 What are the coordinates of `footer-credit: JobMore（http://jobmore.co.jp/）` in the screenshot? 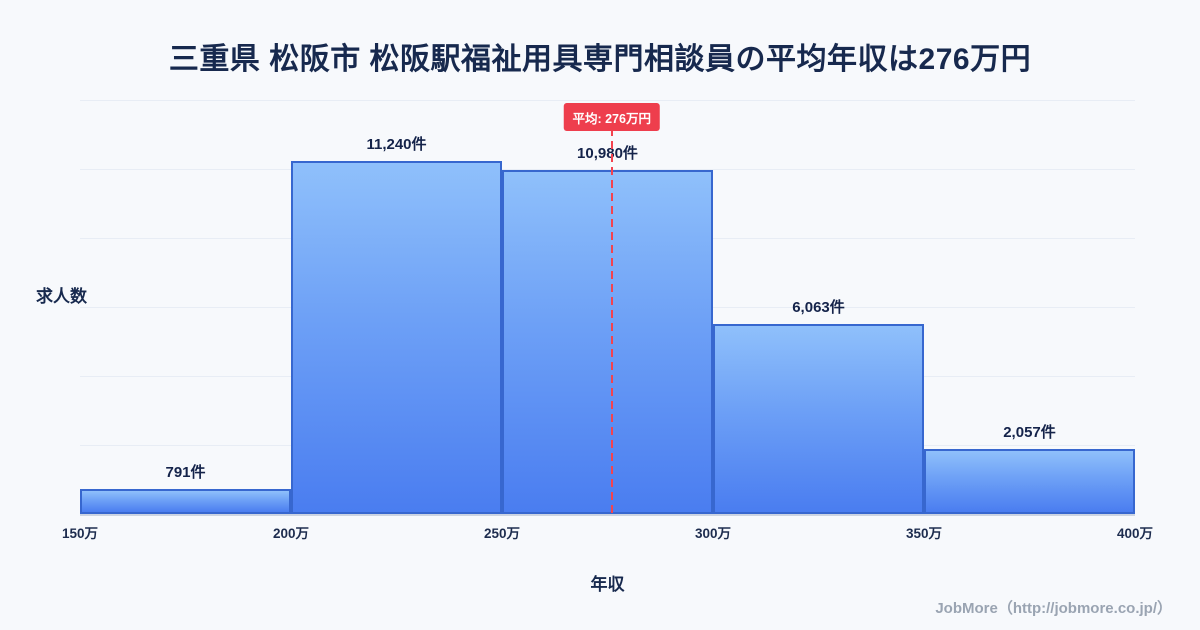 It's located at (1053, 608).